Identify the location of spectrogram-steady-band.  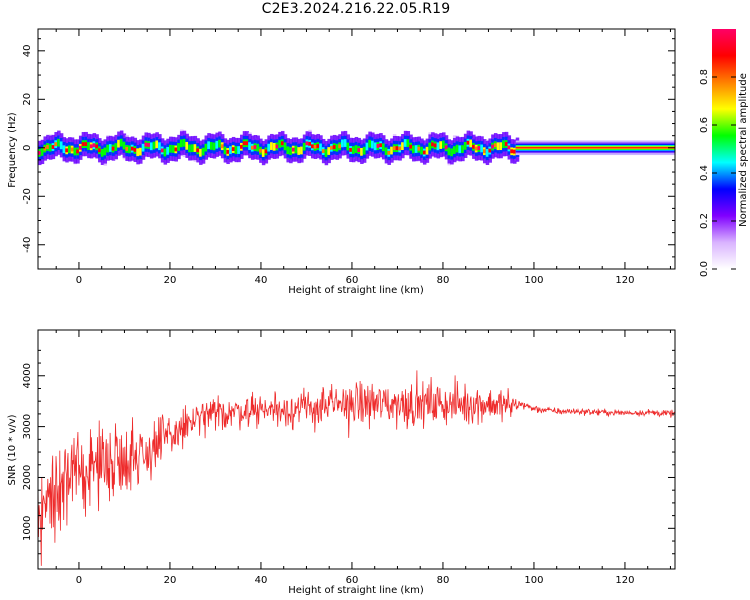
(595, 148).